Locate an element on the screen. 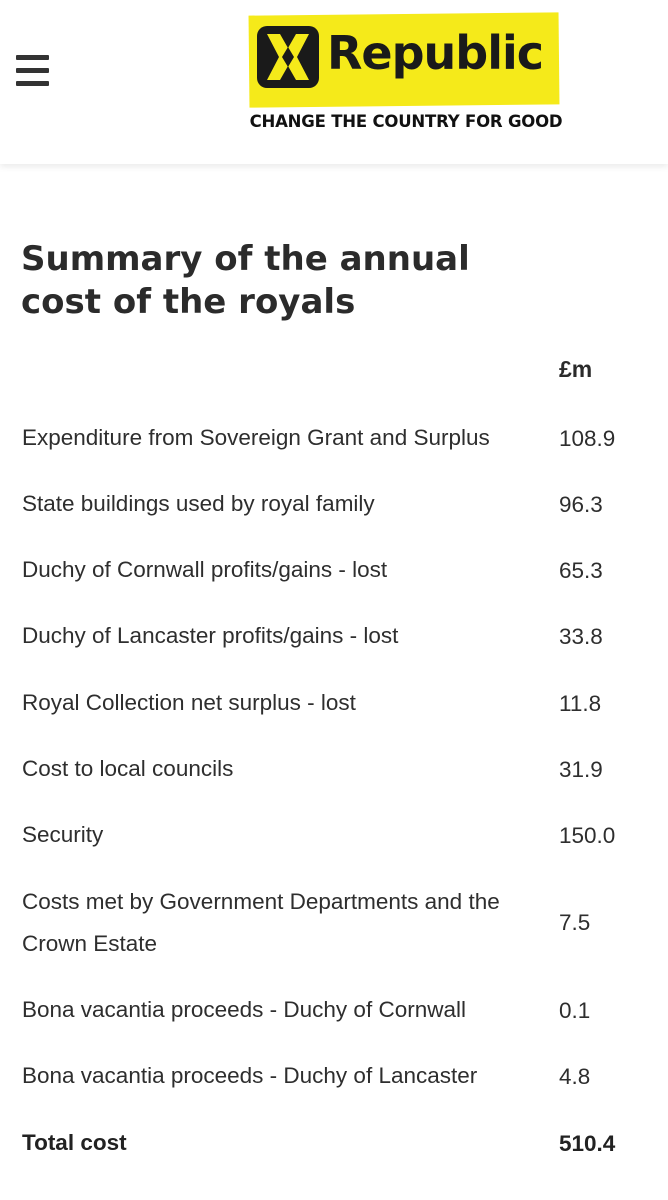  row-value: 4.8 is located at coordinates (575, 1076).